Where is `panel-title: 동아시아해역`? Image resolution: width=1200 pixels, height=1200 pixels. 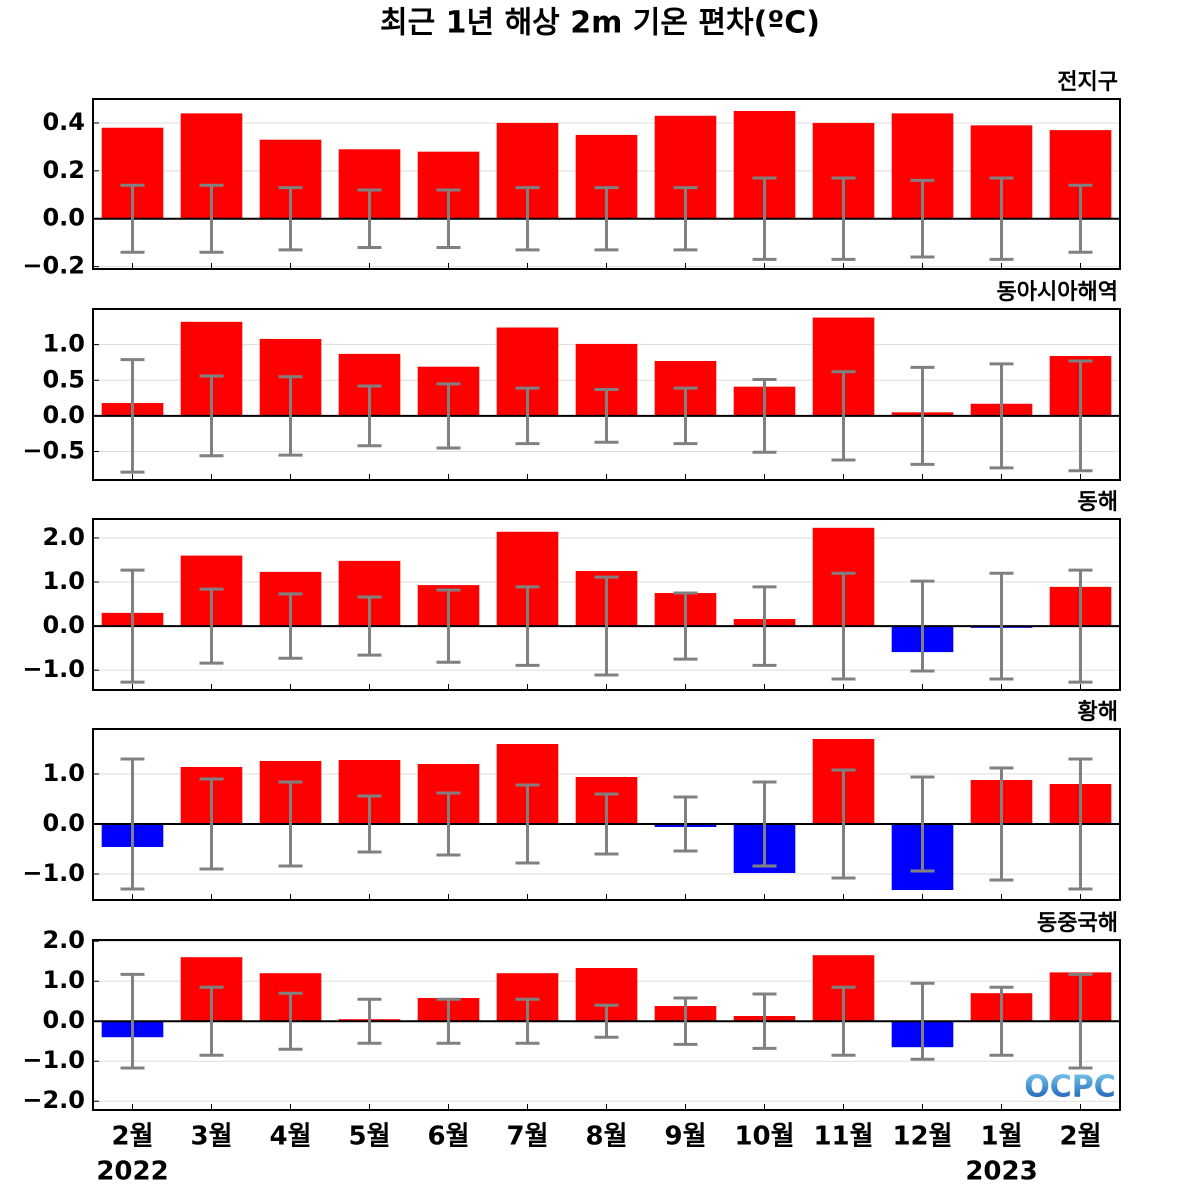
panel-title: 동아시아해역 is located at coordinates (1057, 292).